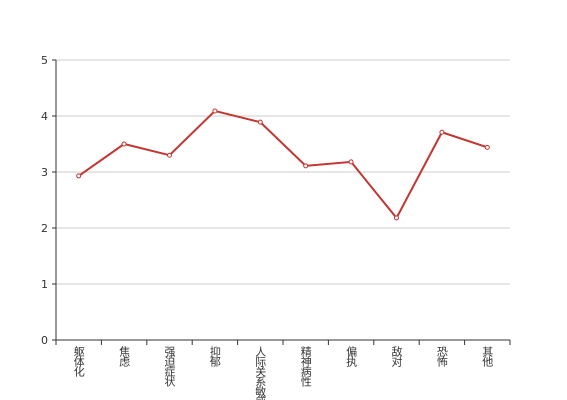  What do you see at coordinates (124, 356) in the screenshot?
I see `x-tick-label: 焦虑` at bounding box center [124, 356].